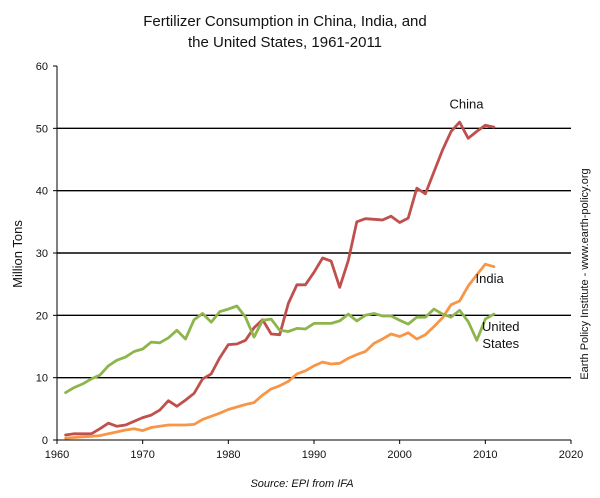 This screenshot has width=600, height=498. What do you see at coordinates (45, 441) in the screenshot?
I see `y-tick-label-0: 0` at bounding box center [45, 441].